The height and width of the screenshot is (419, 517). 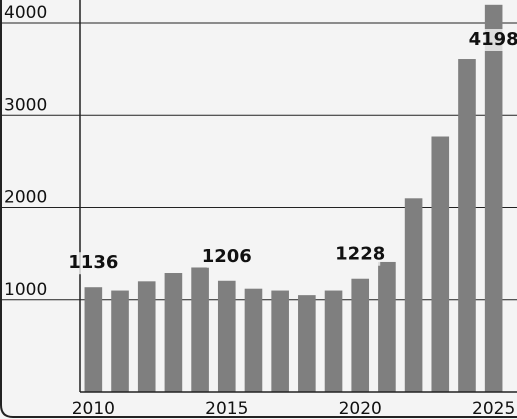 What do you see at coordinates (25, 13) in the screenshot?
I see `y-tick-label: 4000` at bounding box center [25, 13].